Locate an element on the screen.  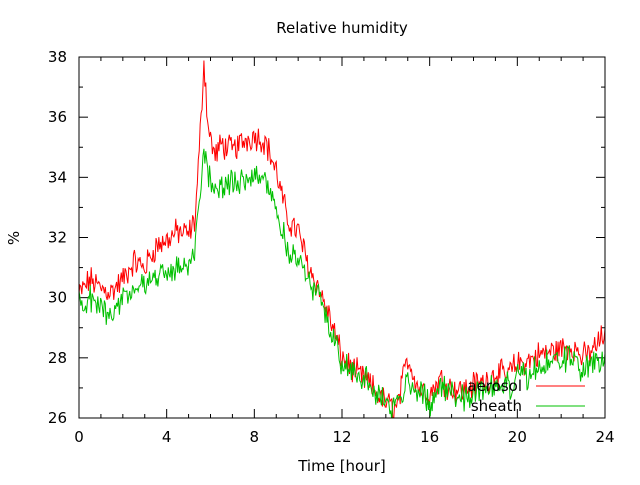
y-tick-label: 38 is located at coordinates (57, 57).